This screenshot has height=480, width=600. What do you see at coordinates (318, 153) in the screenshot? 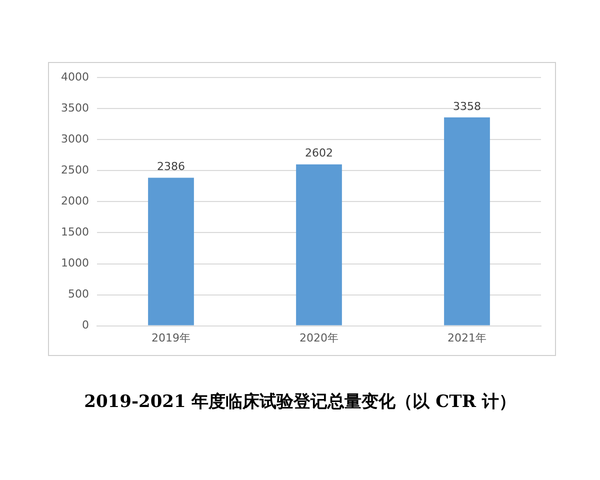
I see `data-label: 2602` at bounding box center [318, 153].